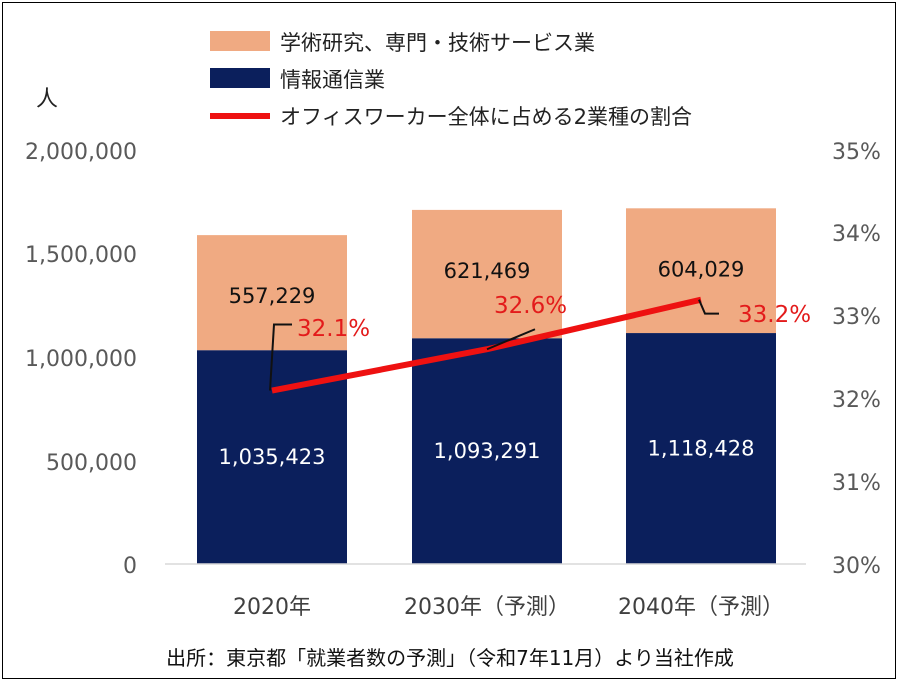 This screenshot has width=900, height=683. What do you see at coordinates (333, 329) in the screenshot?
I see `share-label-2020: 32.1%` at bounding box center [333, 329].